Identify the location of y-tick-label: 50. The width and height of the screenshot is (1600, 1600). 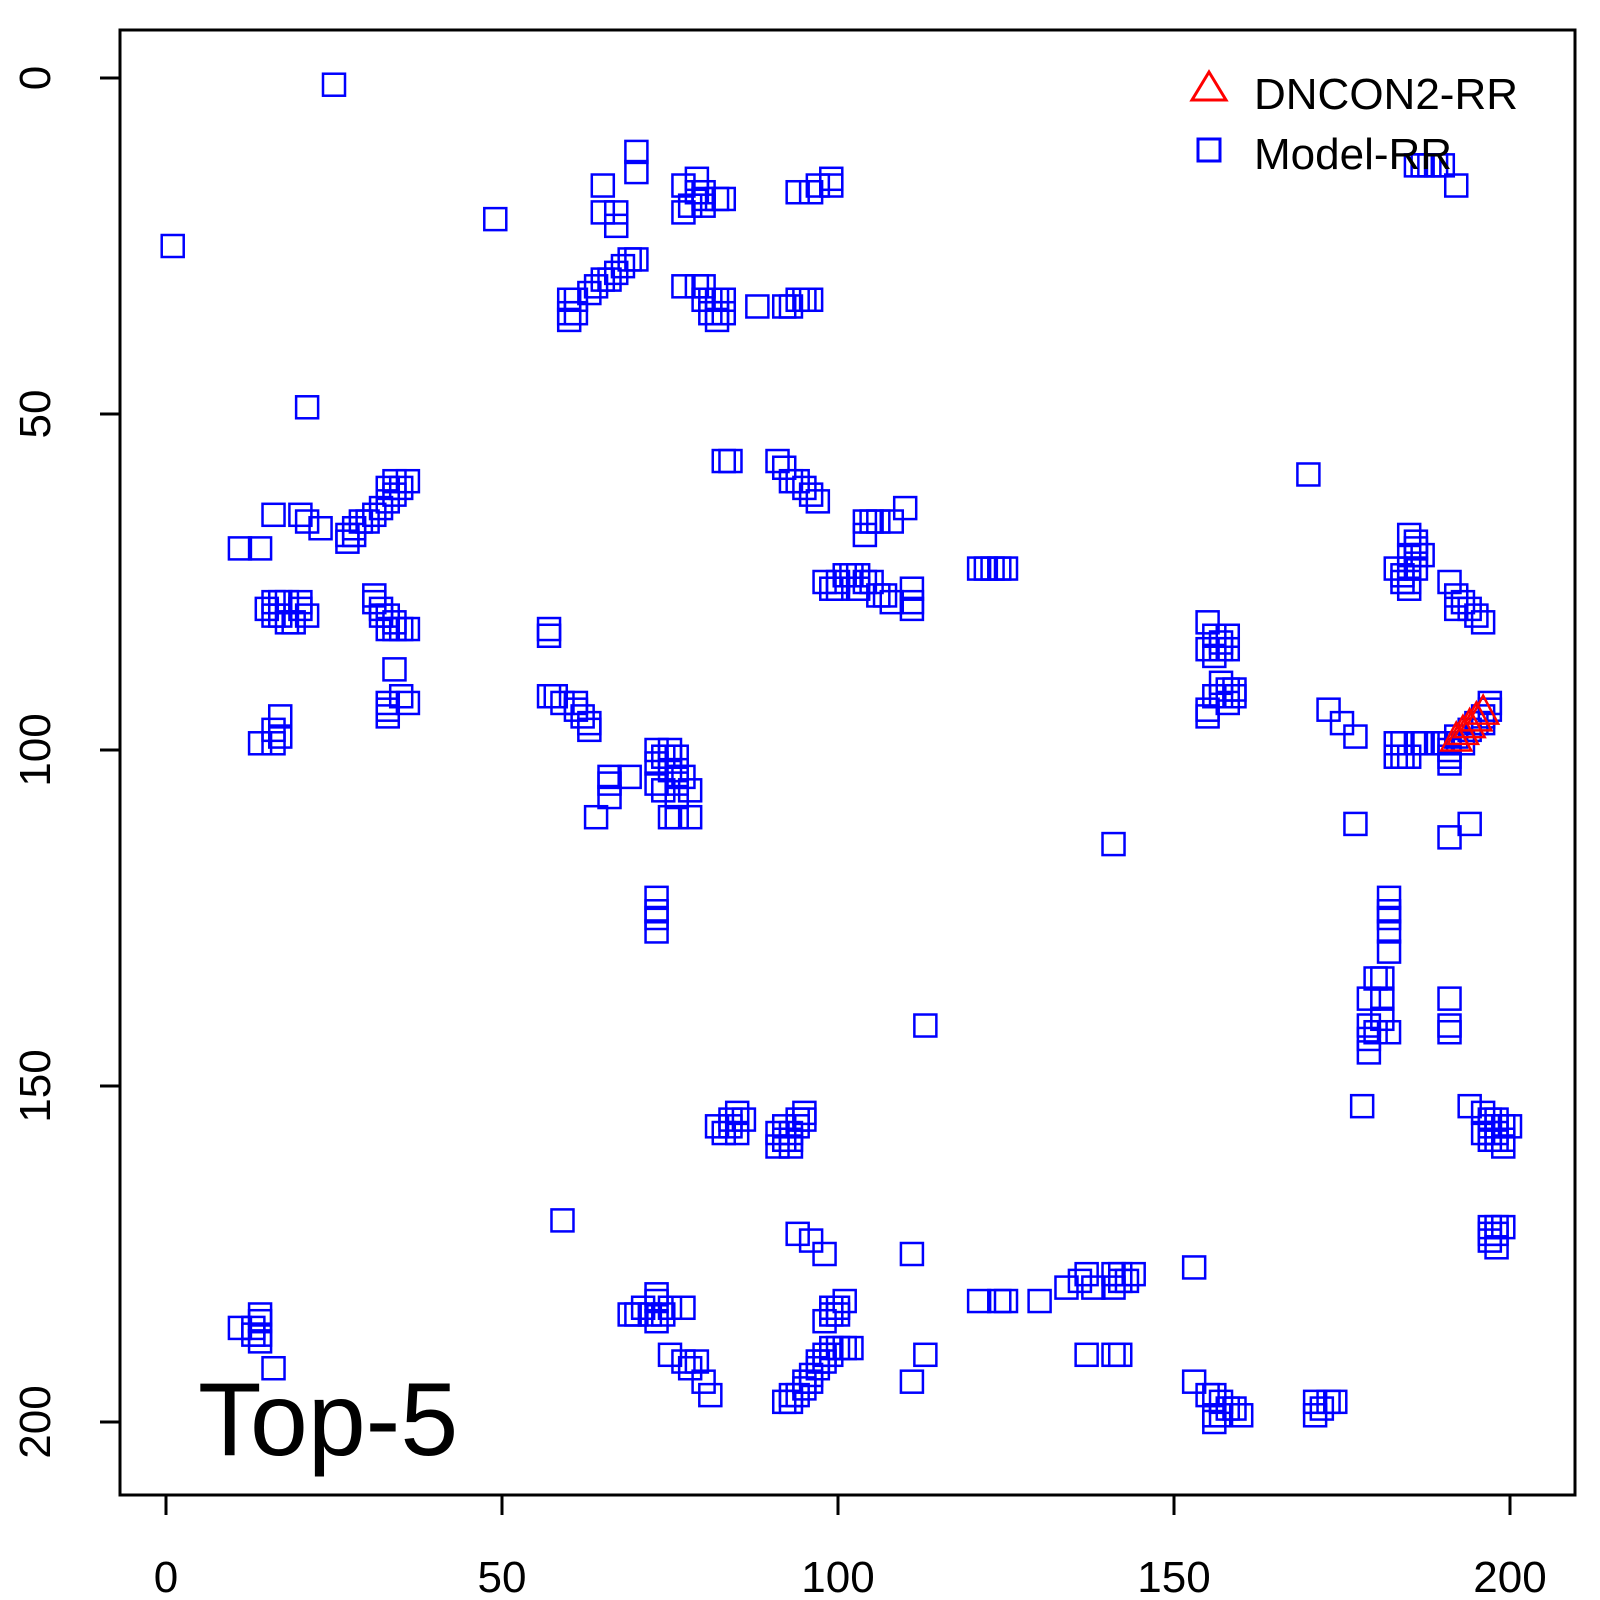
(35, 414).